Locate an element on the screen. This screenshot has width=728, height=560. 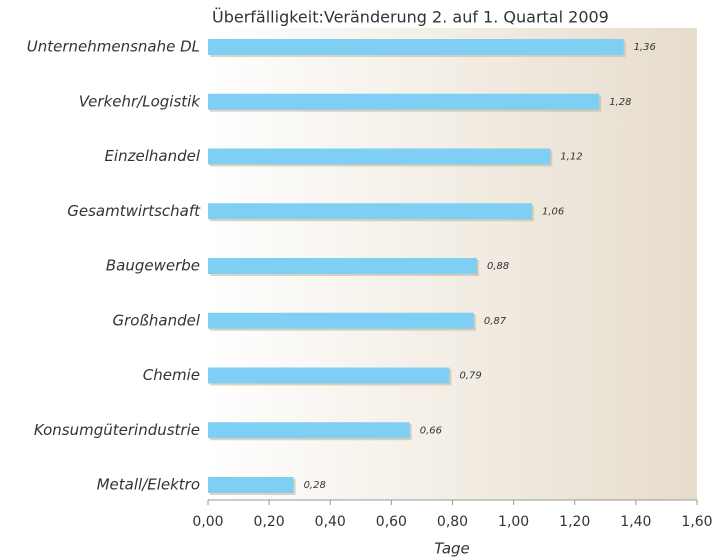
x-axis-label: Tage is located at coordinates (452, 549).